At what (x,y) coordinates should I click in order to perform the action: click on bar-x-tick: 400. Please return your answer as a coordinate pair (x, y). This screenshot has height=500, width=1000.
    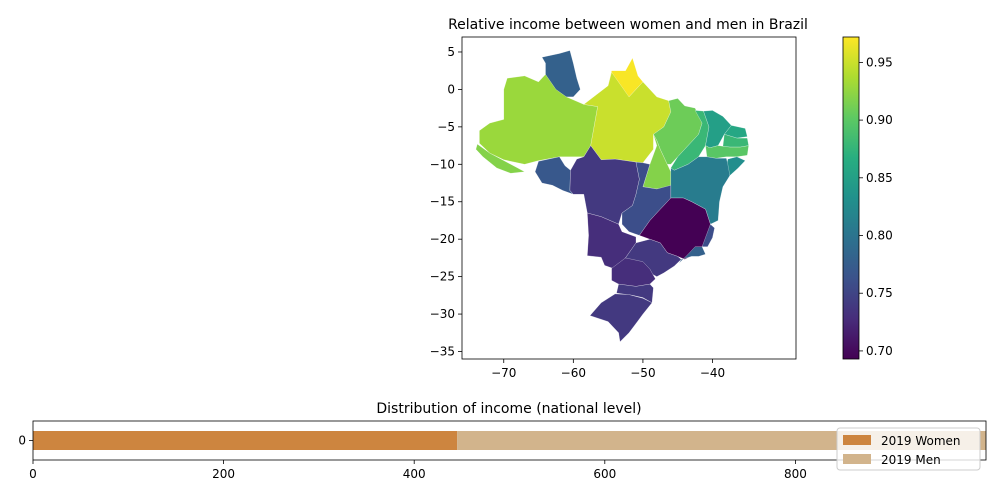
    Looking at the image, I should click on (414, 470).